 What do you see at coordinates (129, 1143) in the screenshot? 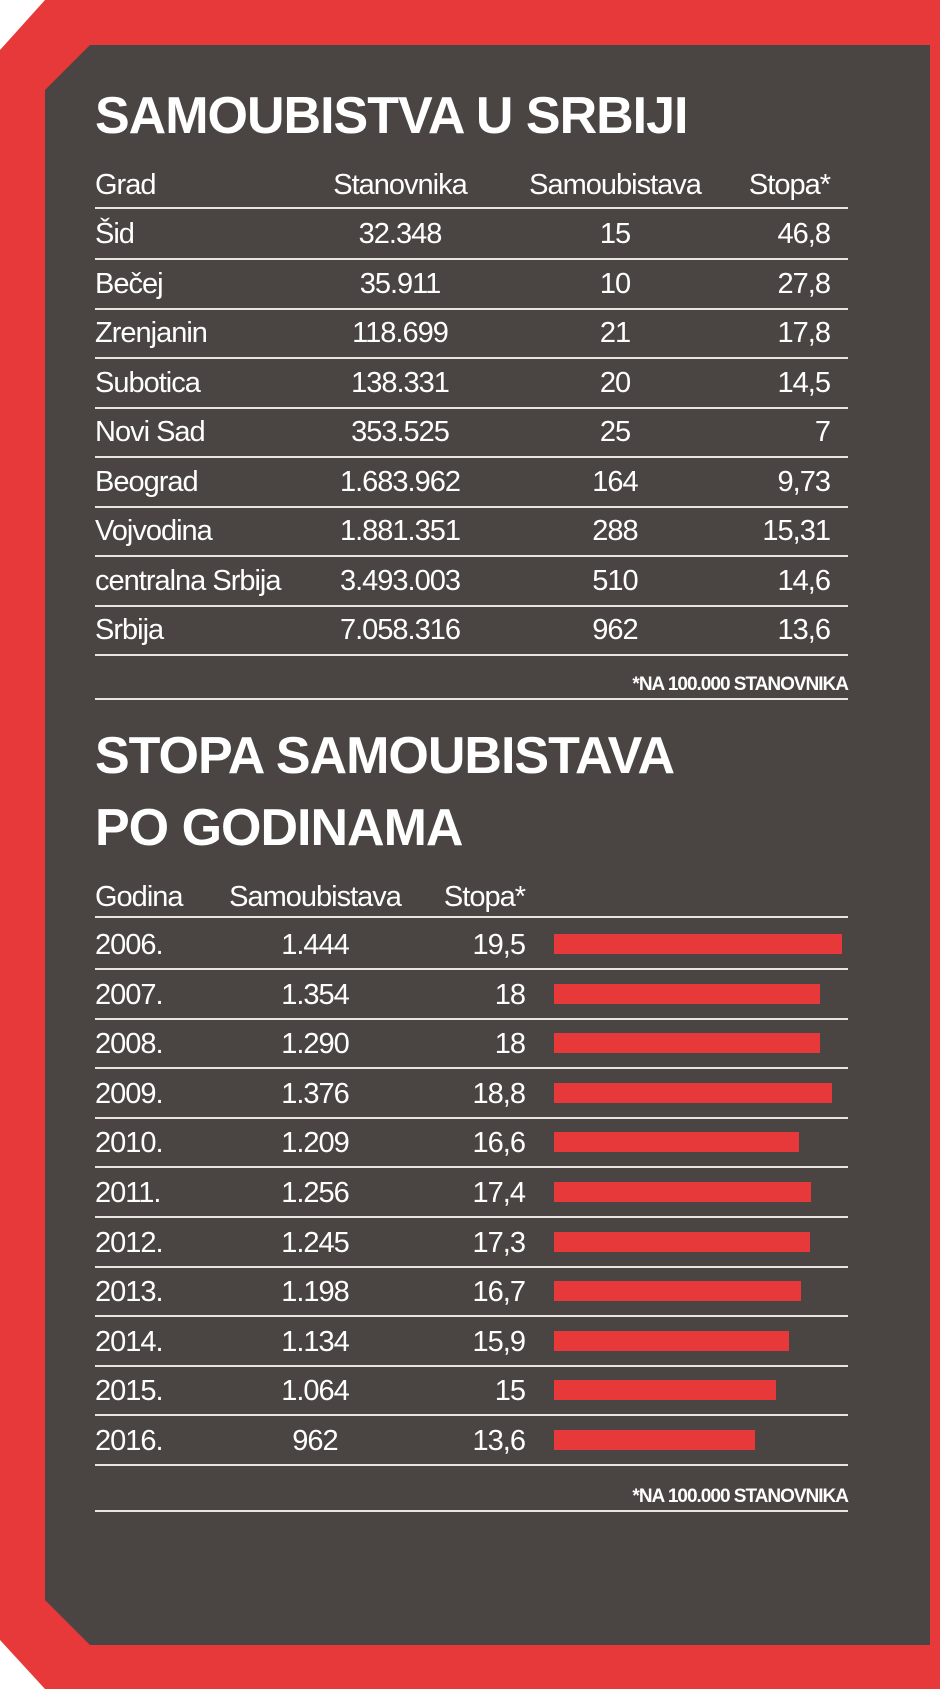
I see `category: 2010.` at bounding box center [129, 1143].